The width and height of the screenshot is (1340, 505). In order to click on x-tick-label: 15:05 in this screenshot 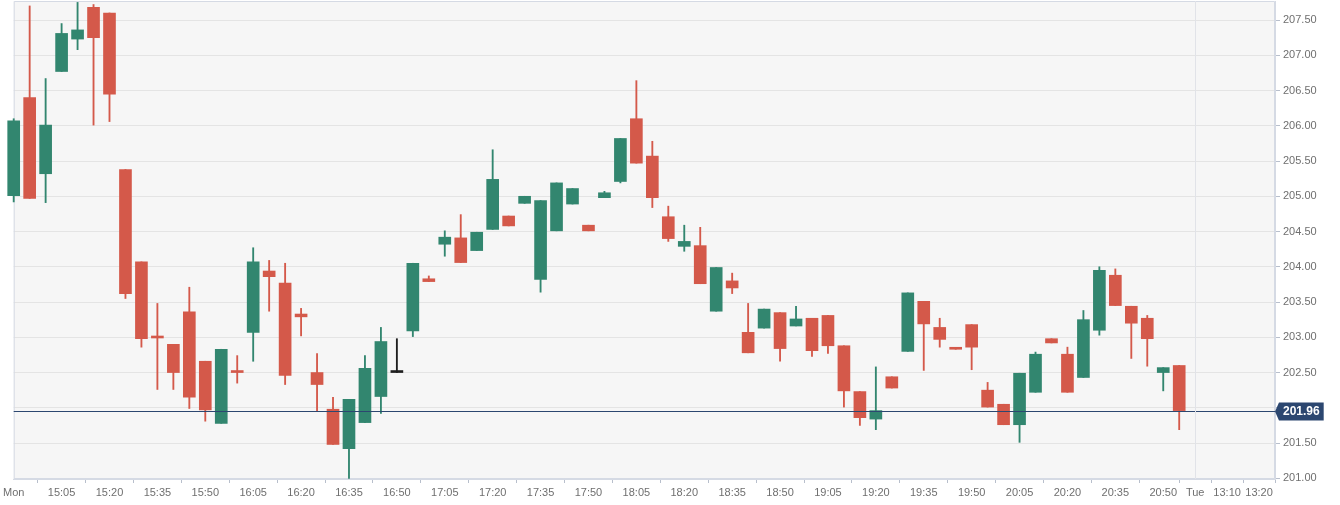, I will do `click(61, 491)`.